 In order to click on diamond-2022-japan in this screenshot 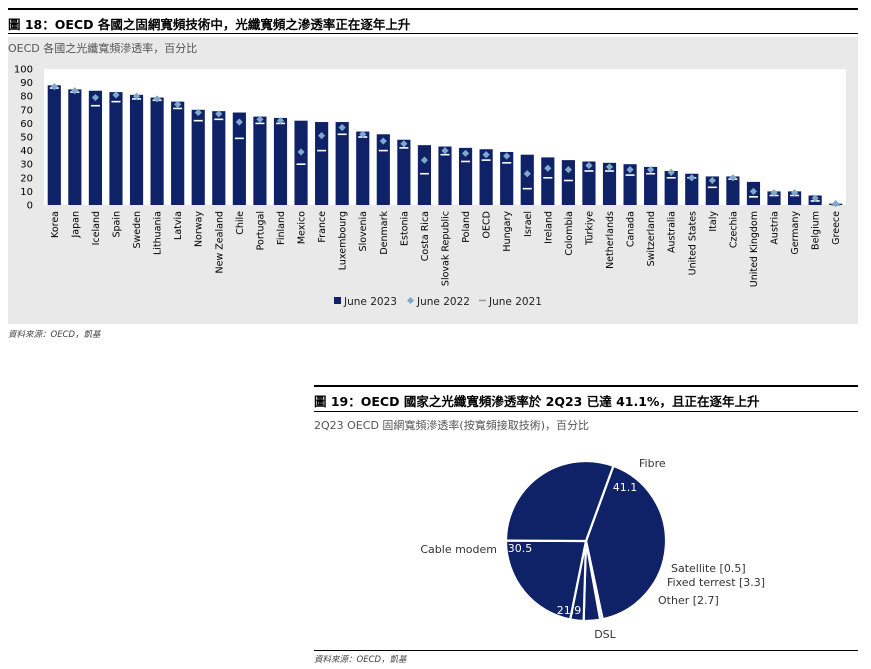, I will do `click(75, 91)`.